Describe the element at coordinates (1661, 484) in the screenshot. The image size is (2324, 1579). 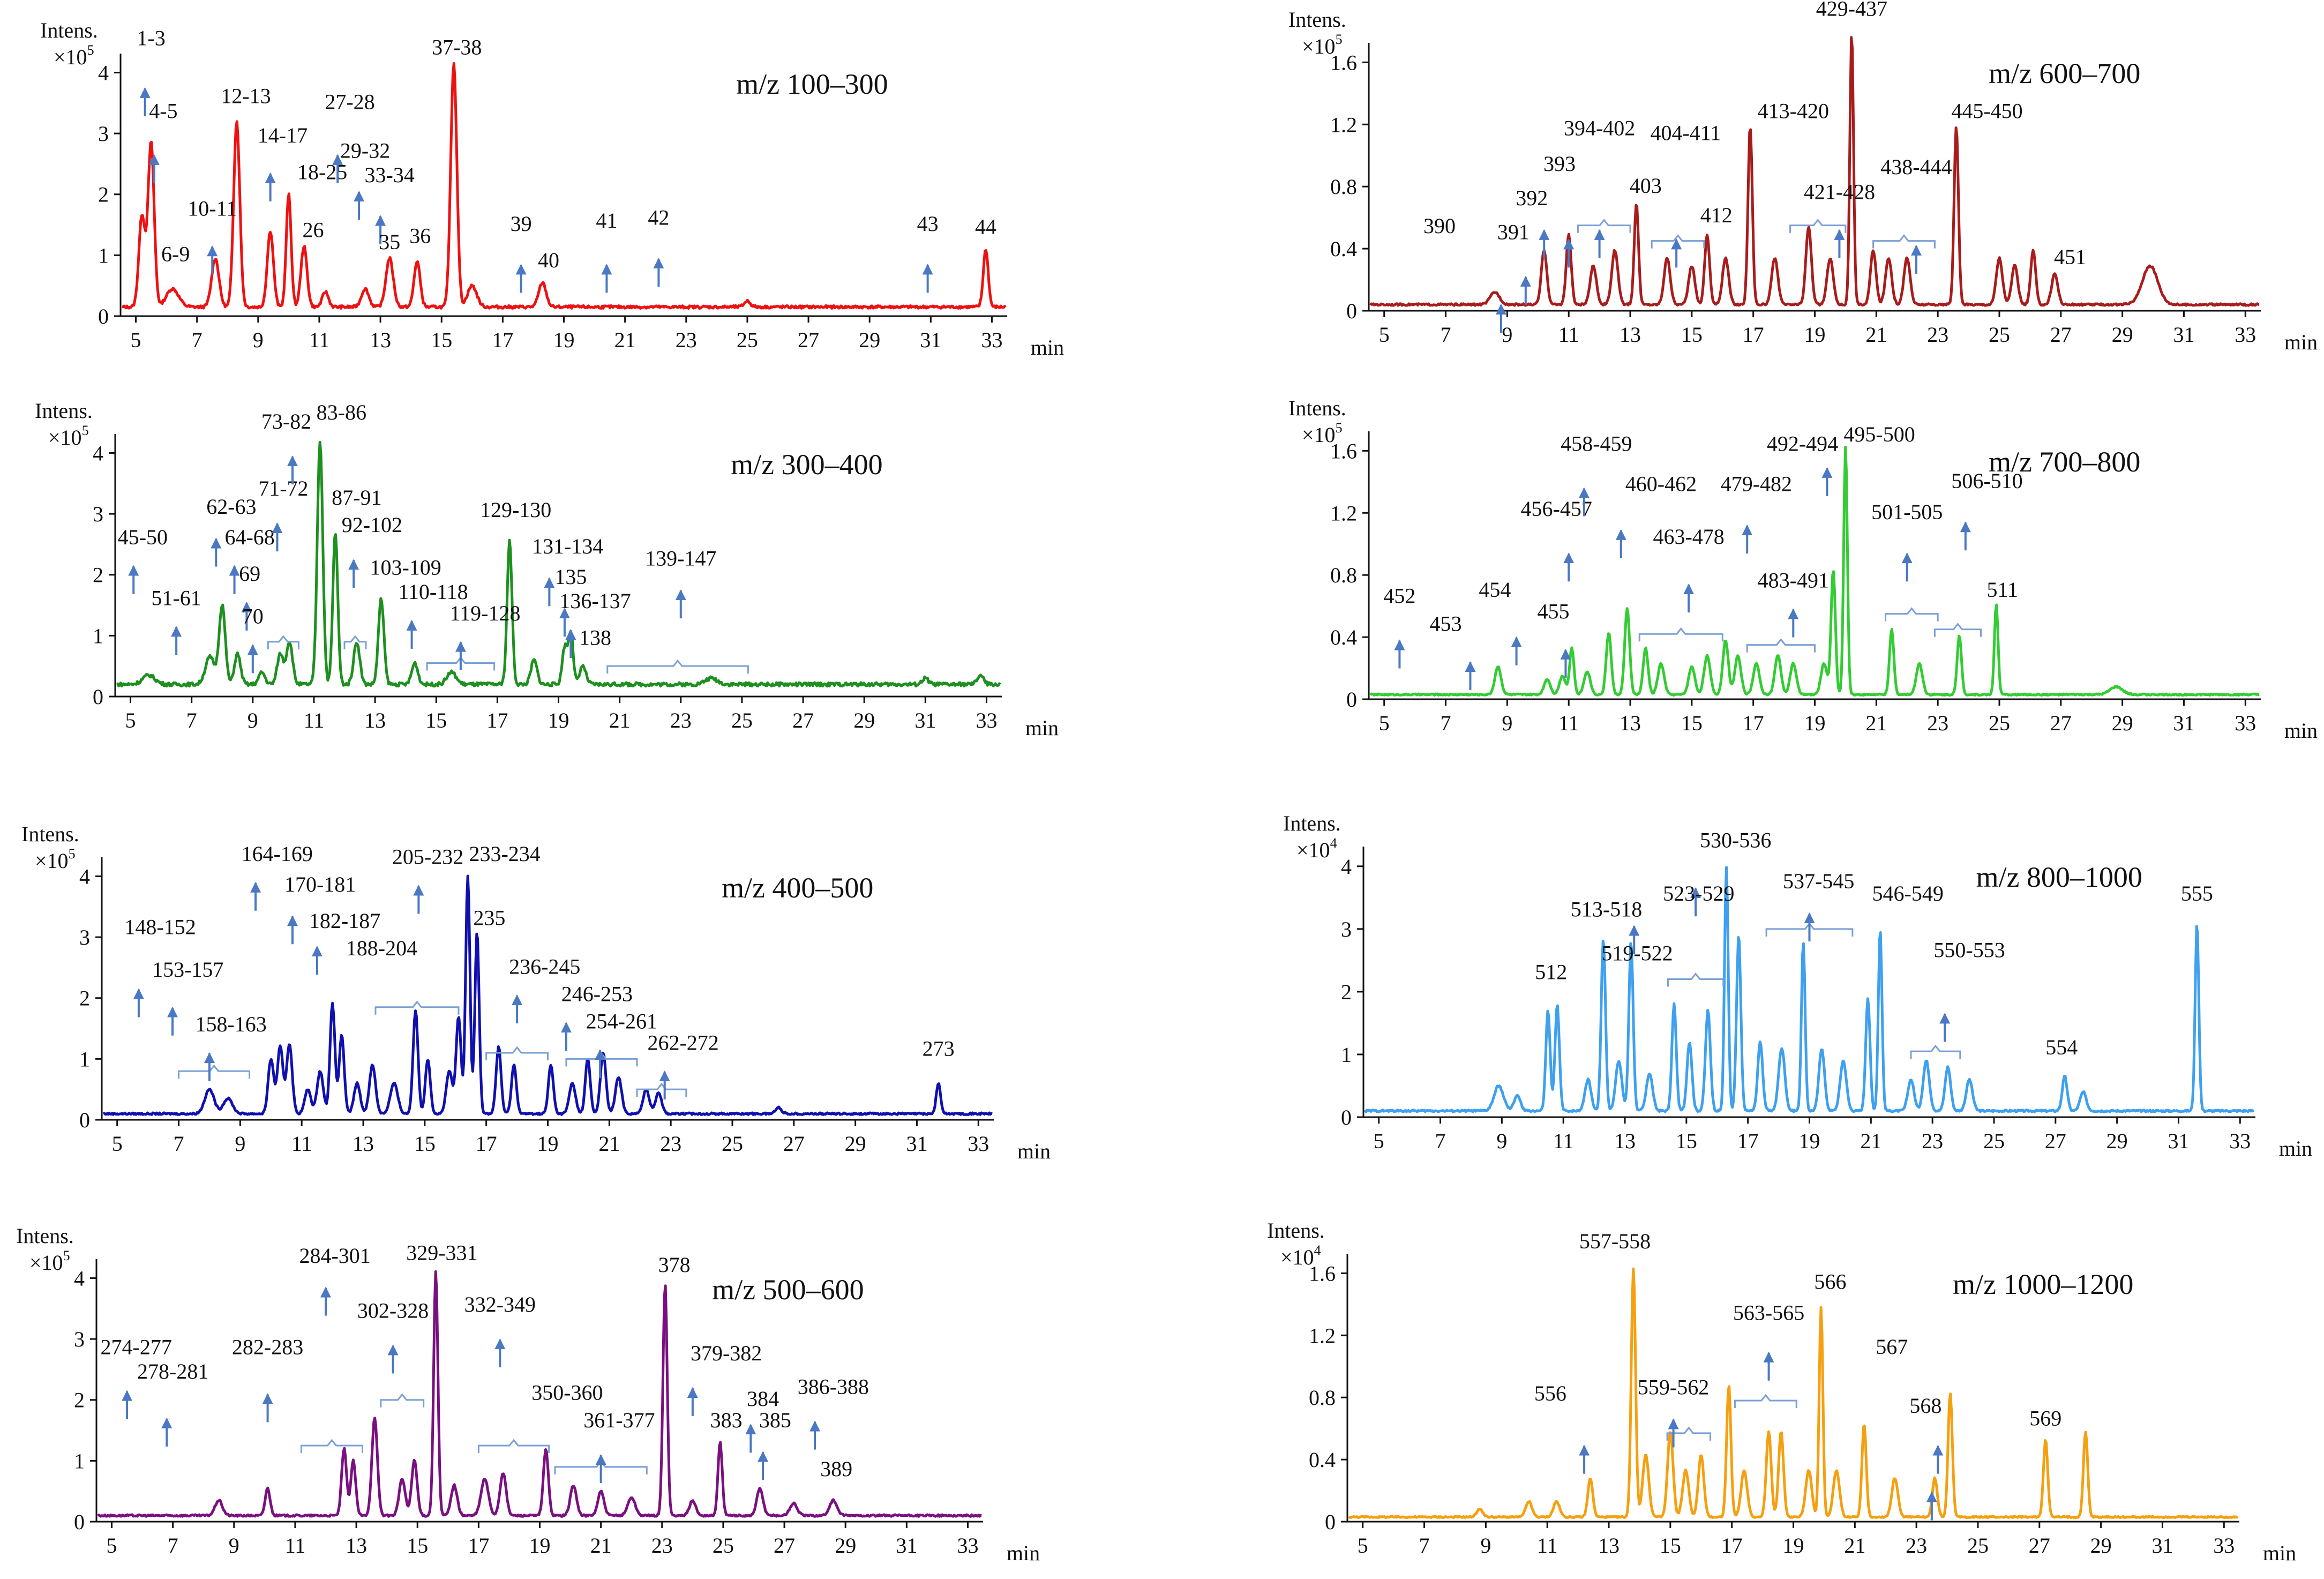
I see `peak-label: 460-462` at that location.